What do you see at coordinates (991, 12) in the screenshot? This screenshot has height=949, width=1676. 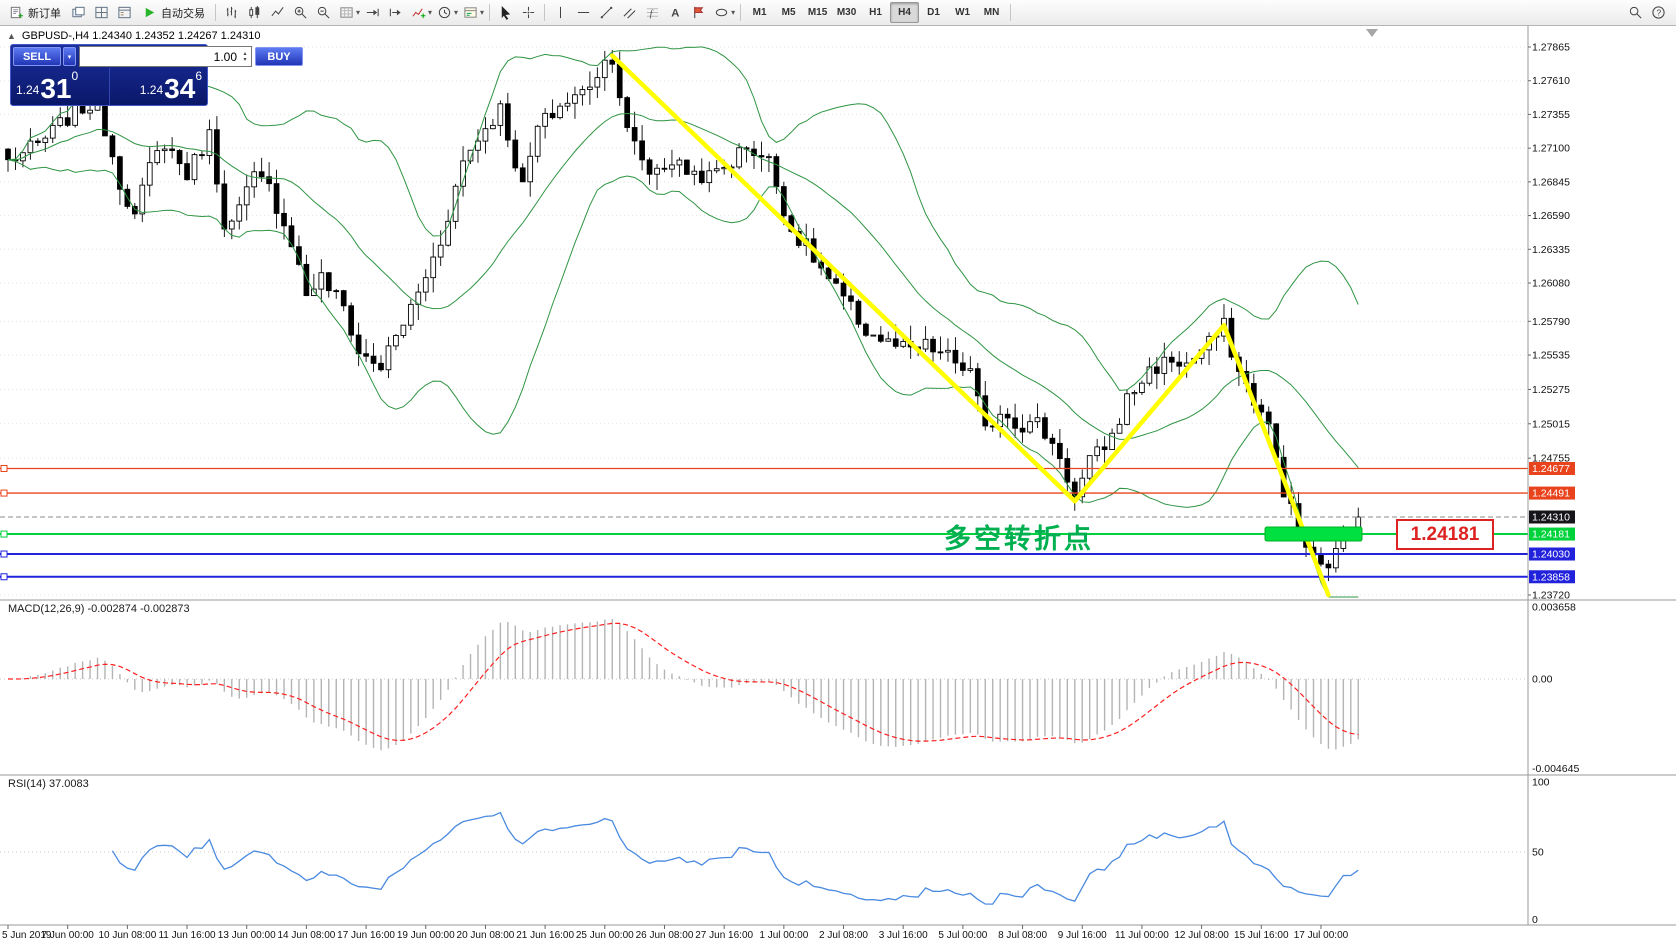 I see `timeframe-mn: MN` at bounding box center [991, 12].